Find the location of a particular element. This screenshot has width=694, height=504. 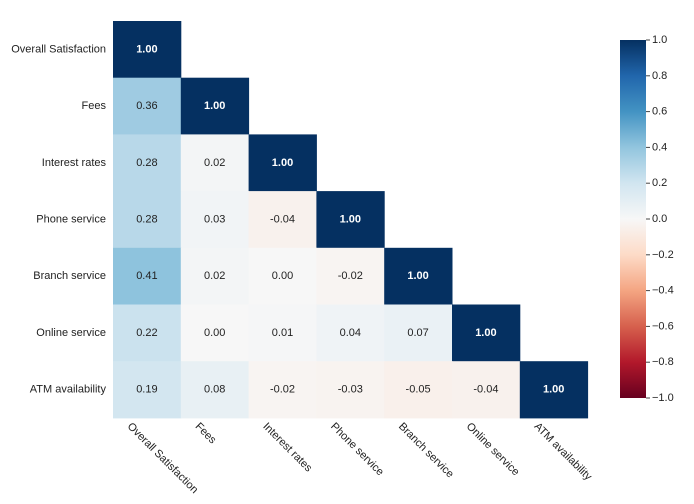

colorbar-tick-label: −0.8 is located at coordinates (663, 362).